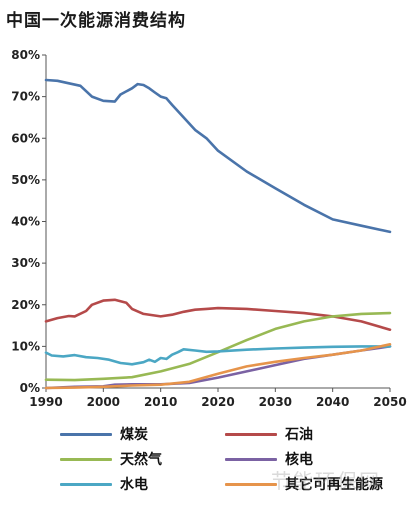 Image resolution: width=411 pixels, height=506 pixels. What do you see at coordinates (134, 435) in the screenshot?
I see `legend-label: 煤炭` at bounding box center [134, 435].